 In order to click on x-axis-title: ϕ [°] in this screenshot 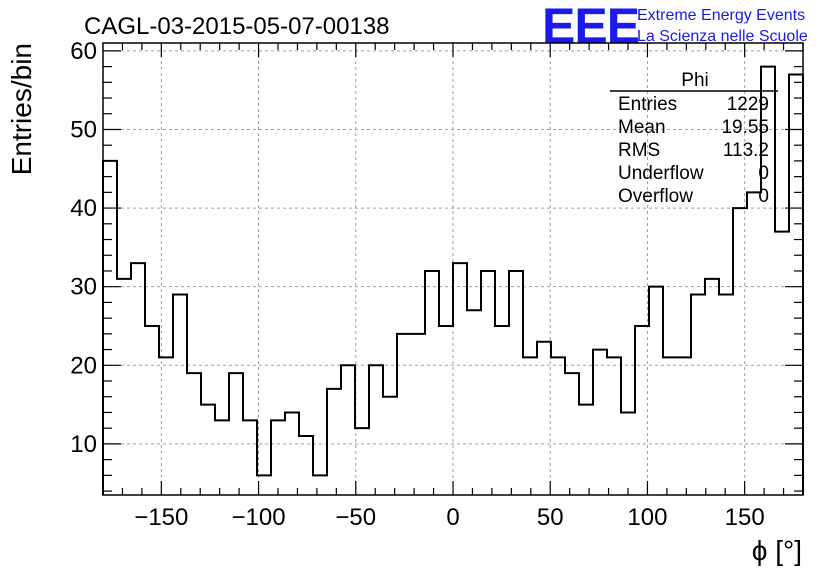, I will do `click(777, 550)`.